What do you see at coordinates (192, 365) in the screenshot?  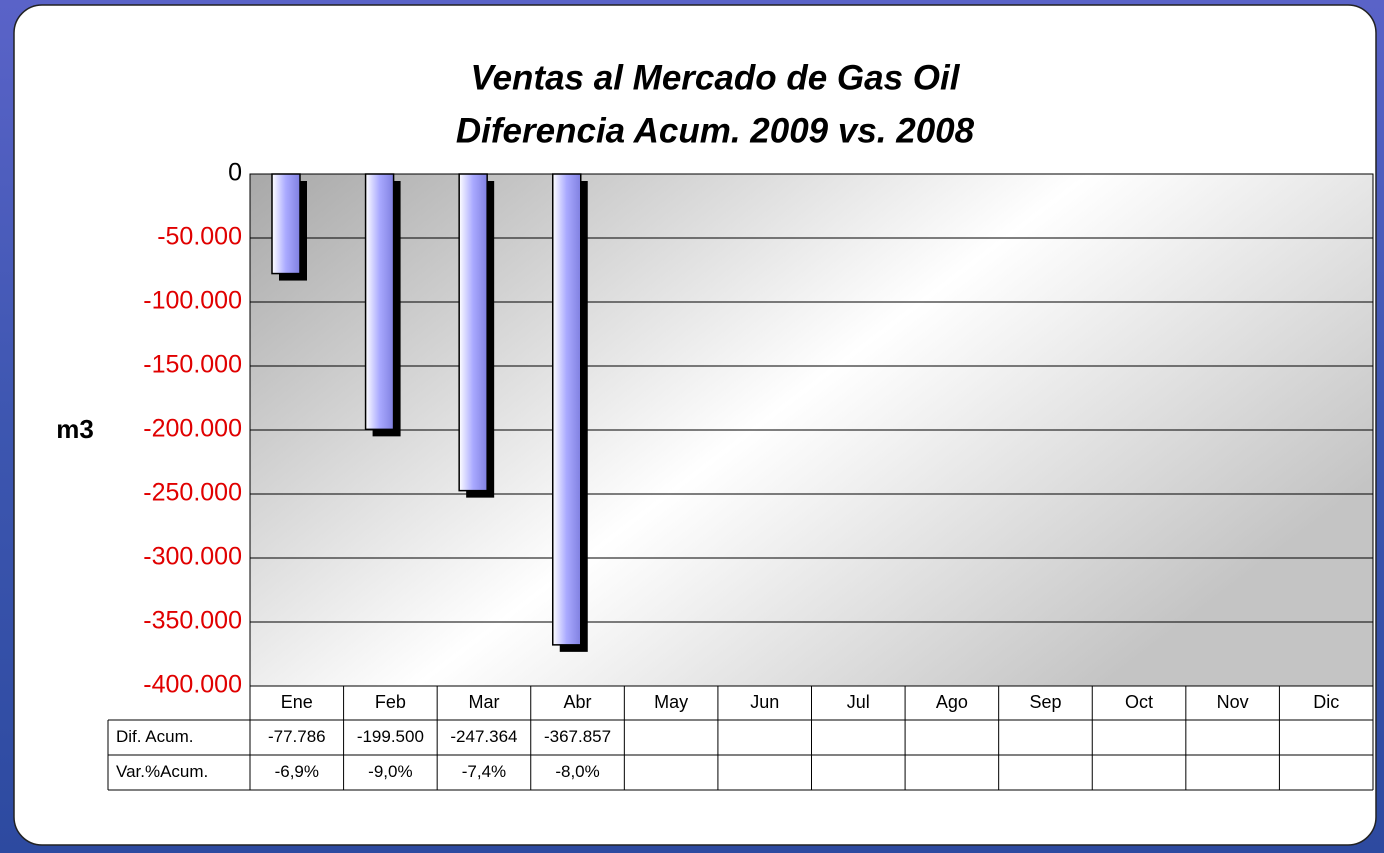 I see `y-tick-label: -150.000` at bounding box center [192, 365].